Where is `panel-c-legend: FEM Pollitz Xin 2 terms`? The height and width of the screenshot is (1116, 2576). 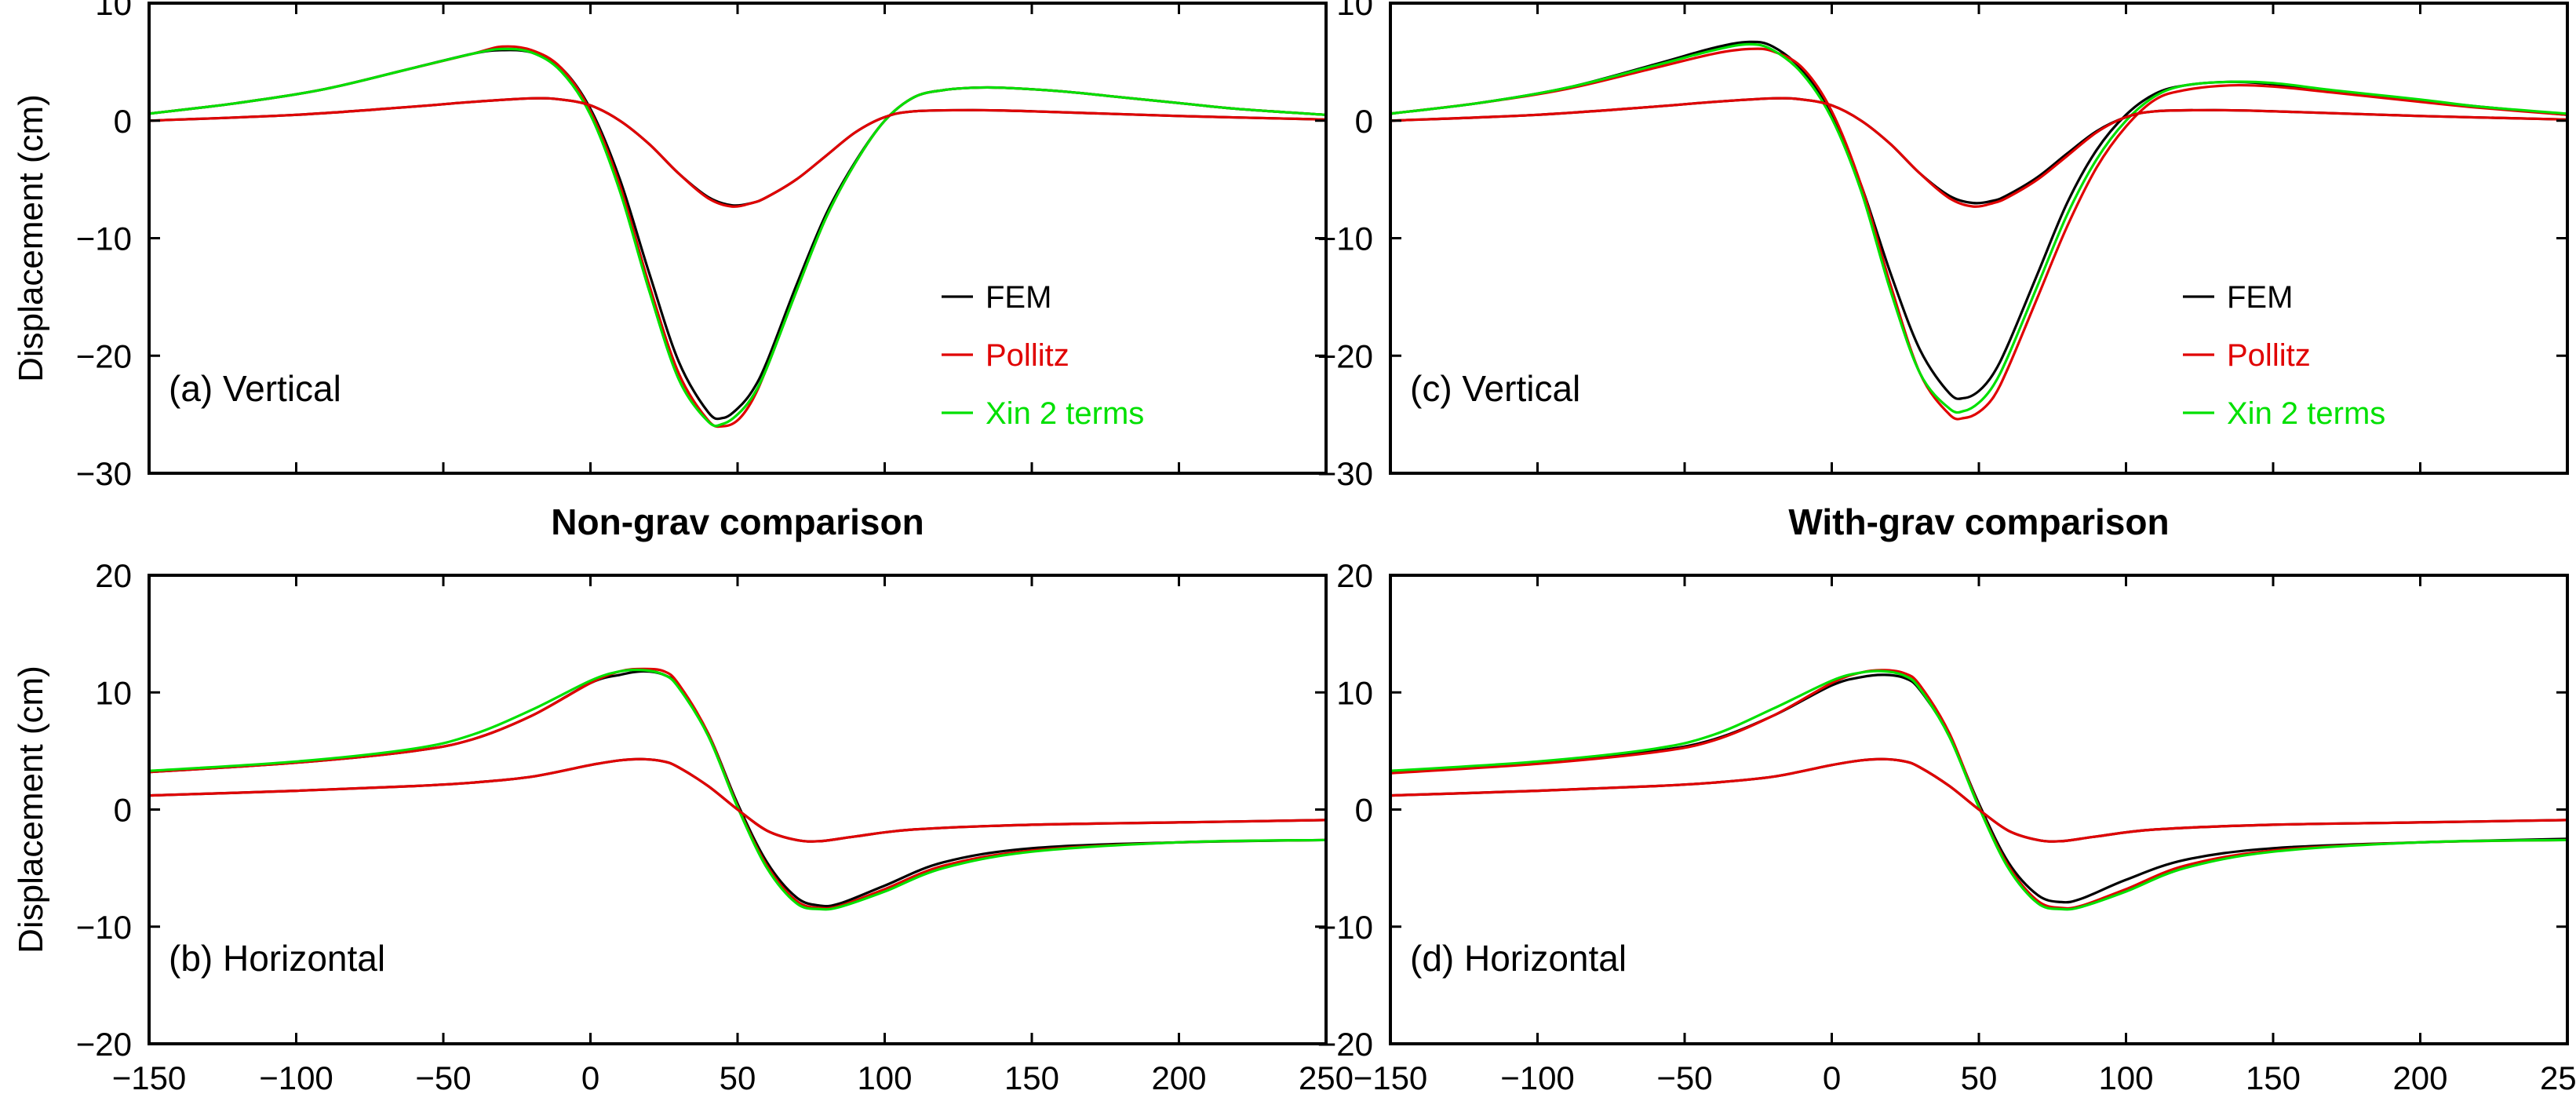 panel-c-legend: FEM Pollitz Xin 2 terms is located at coordinates (2284, 355).